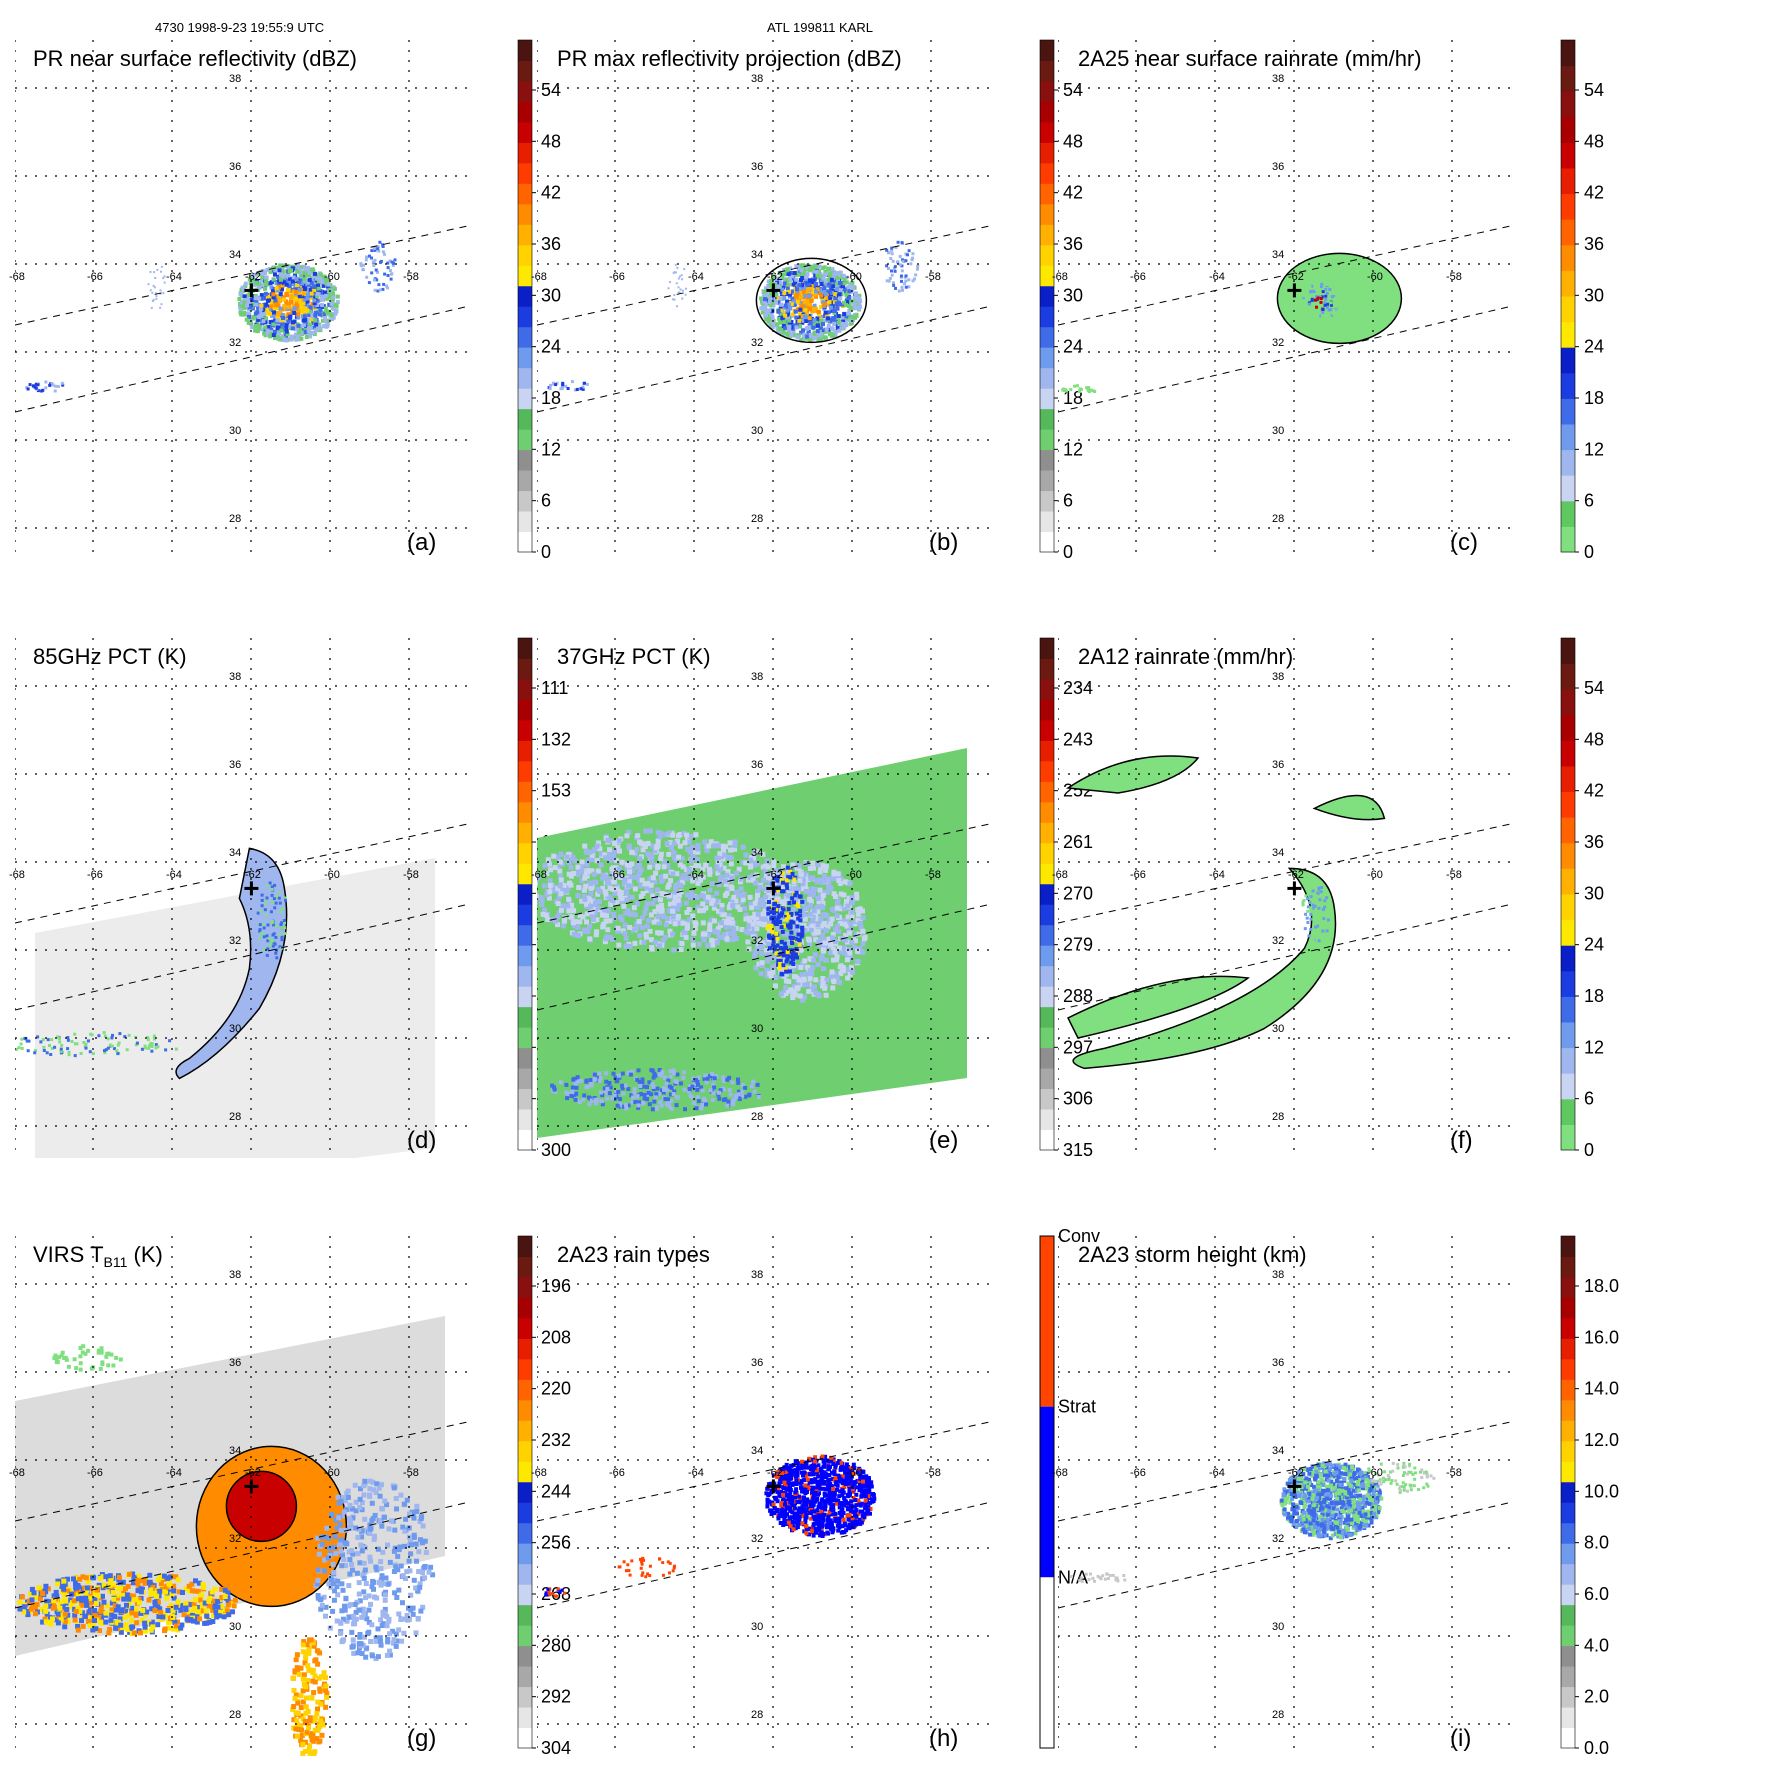 This screenshot has width=1771, height=1771. I want to click on lon-tick-label: -68, so click(1060, 875).